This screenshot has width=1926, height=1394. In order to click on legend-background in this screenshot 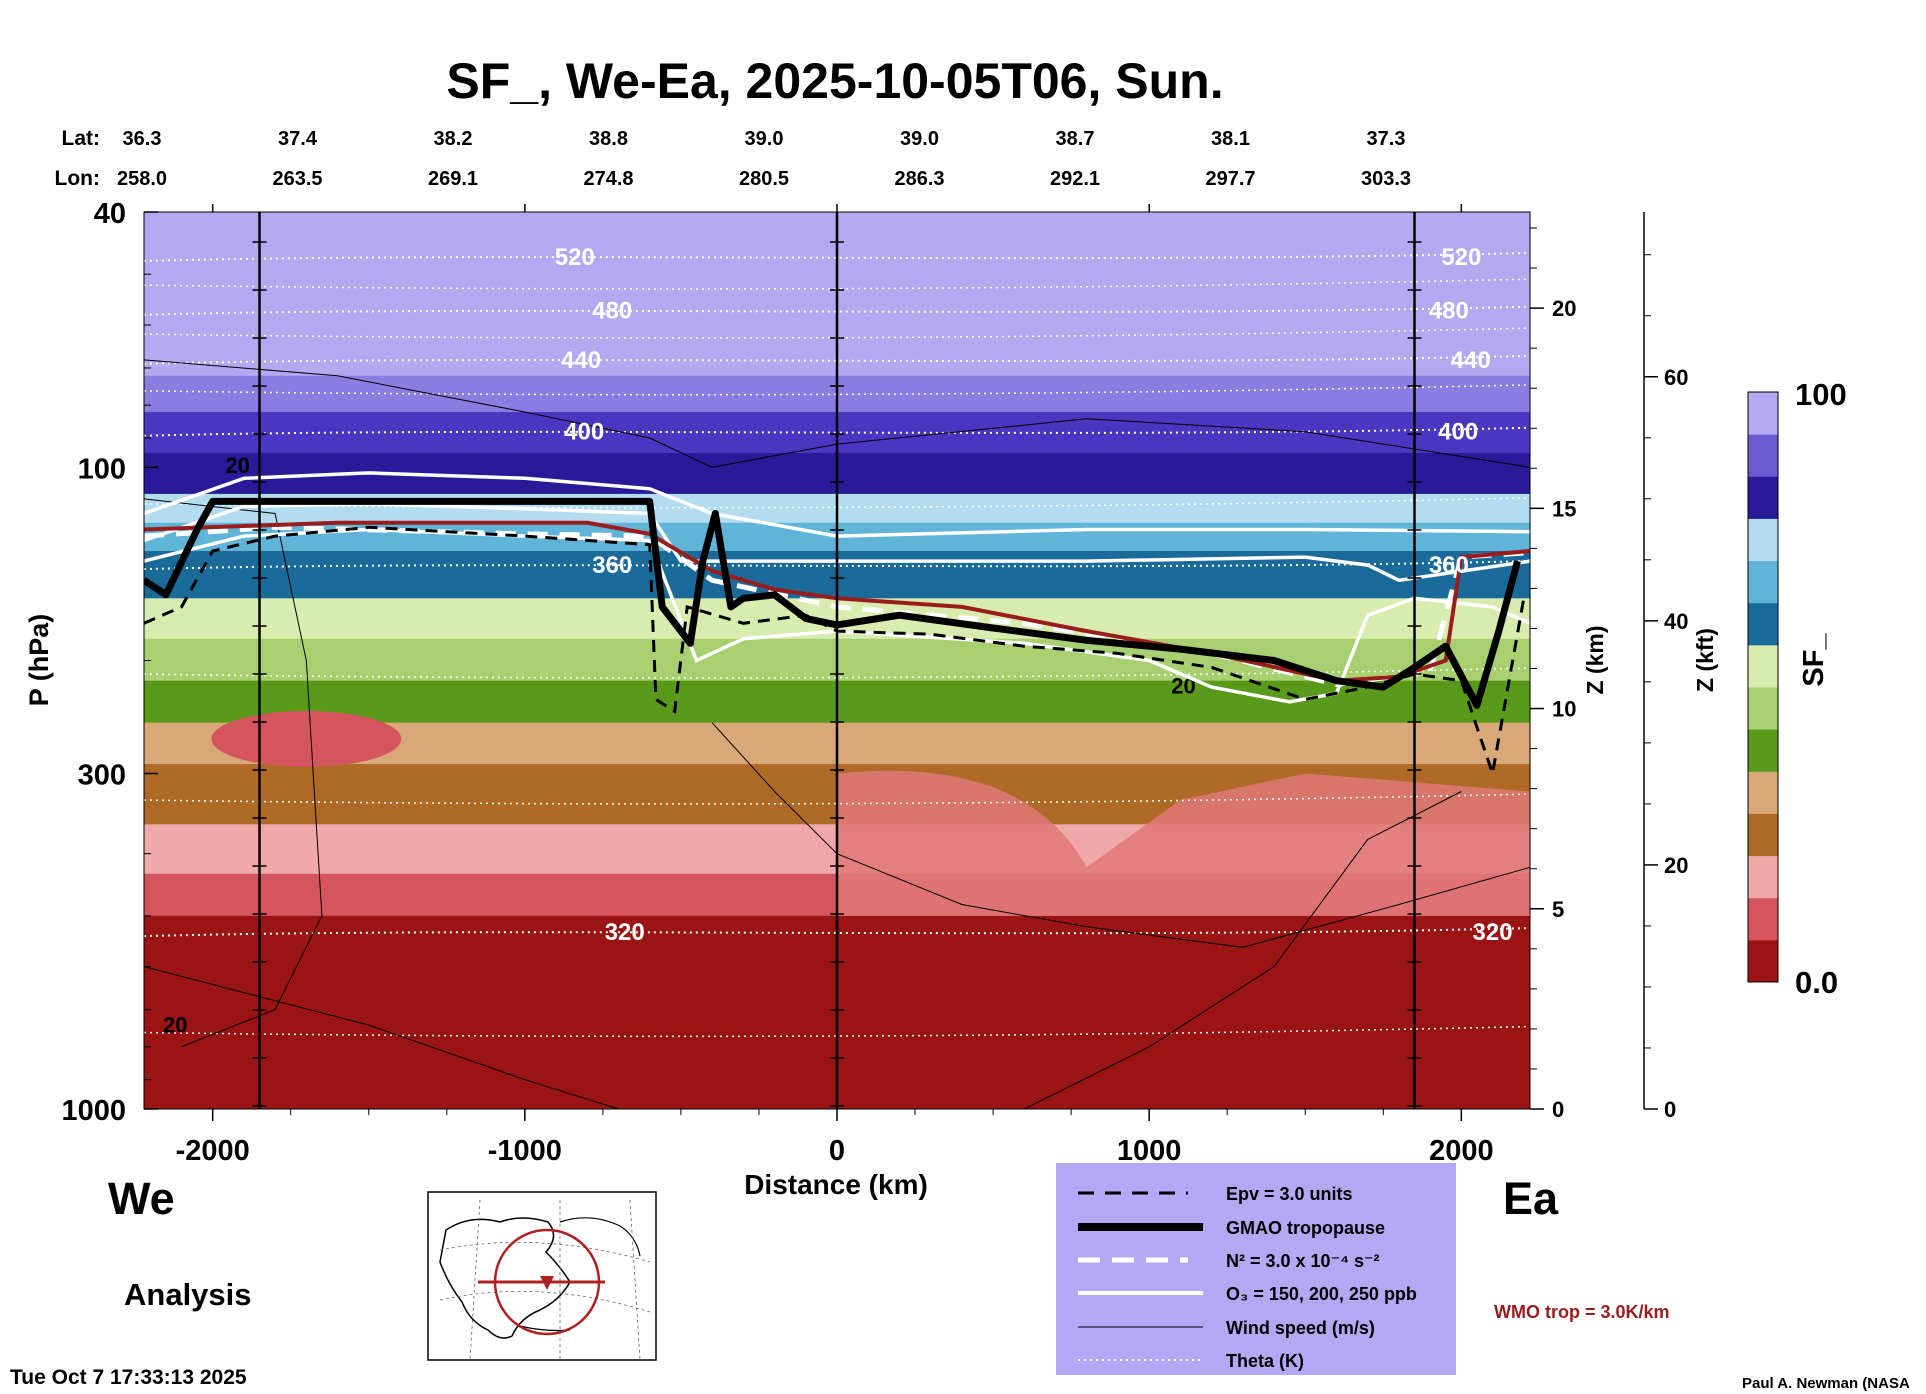, I will do `click(1256, 1269)`.